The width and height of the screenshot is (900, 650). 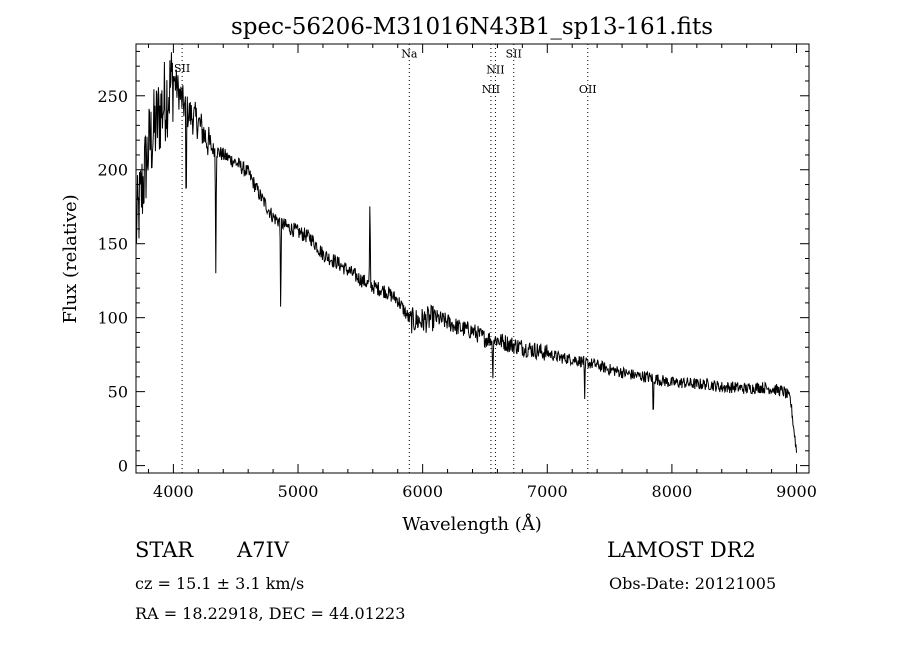 I want to click on x-tick-label: 6000, so click(x=422, y=491).